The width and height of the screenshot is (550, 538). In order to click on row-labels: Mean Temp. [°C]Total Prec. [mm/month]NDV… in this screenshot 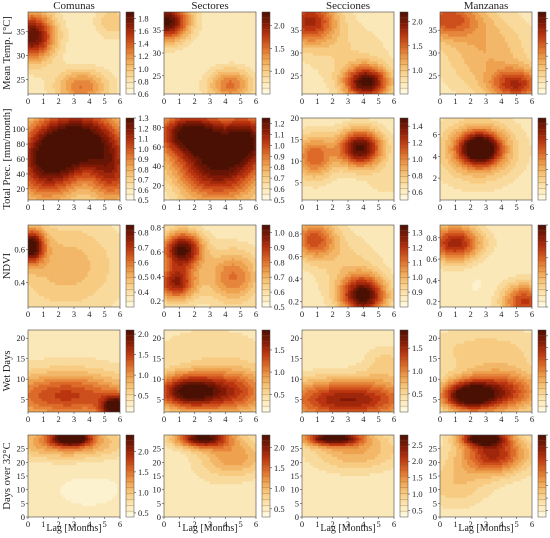, I will do `click(7, 262)`.